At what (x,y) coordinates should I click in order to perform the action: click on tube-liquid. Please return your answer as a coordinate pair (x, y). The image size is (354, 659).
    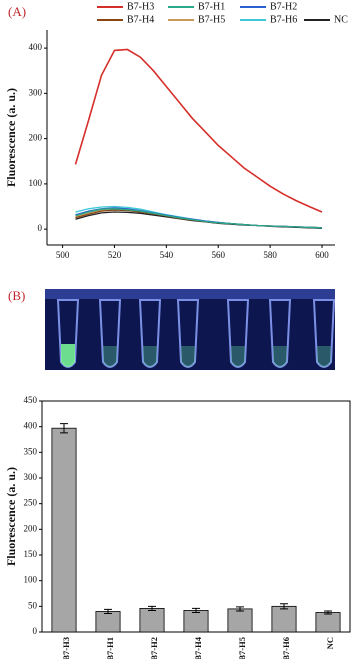
    Looking at the image, I should click on (68, 355).